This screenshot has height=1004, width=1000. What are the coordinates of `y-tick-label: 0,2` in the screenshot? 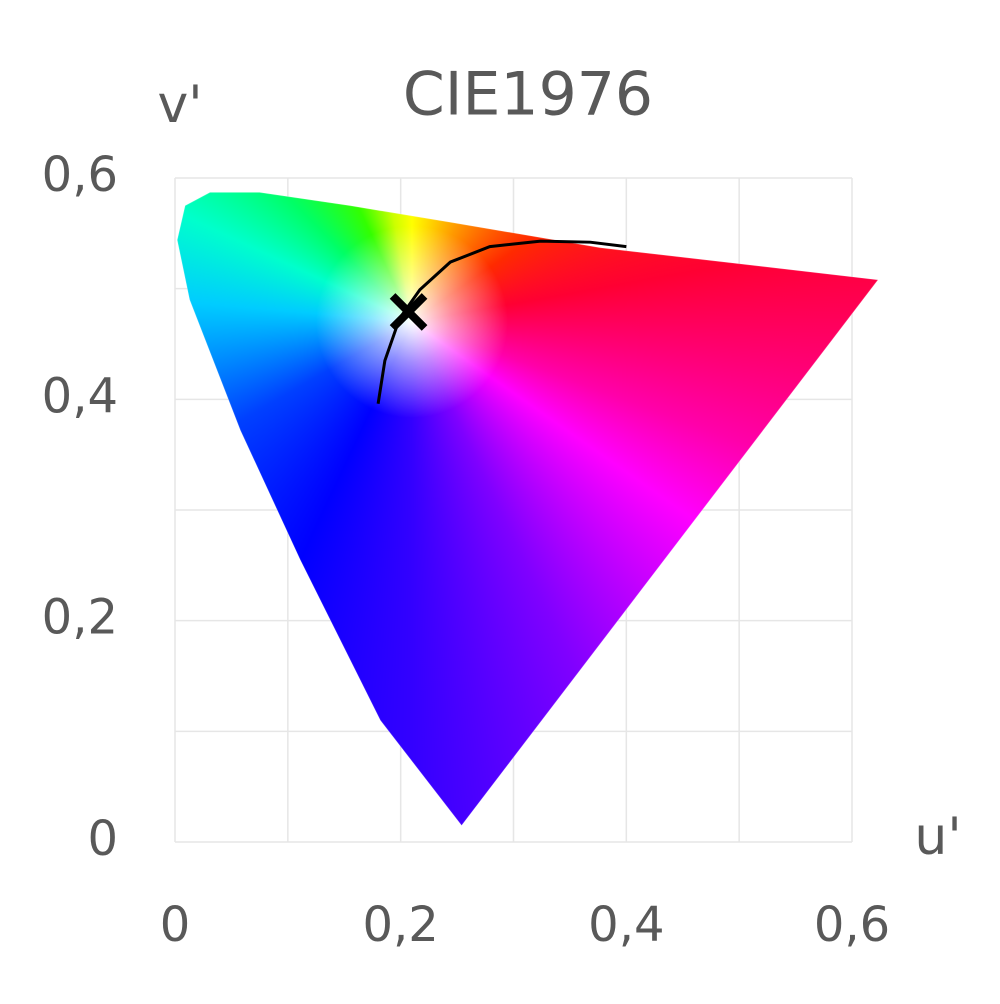 It's located at (80, 618).